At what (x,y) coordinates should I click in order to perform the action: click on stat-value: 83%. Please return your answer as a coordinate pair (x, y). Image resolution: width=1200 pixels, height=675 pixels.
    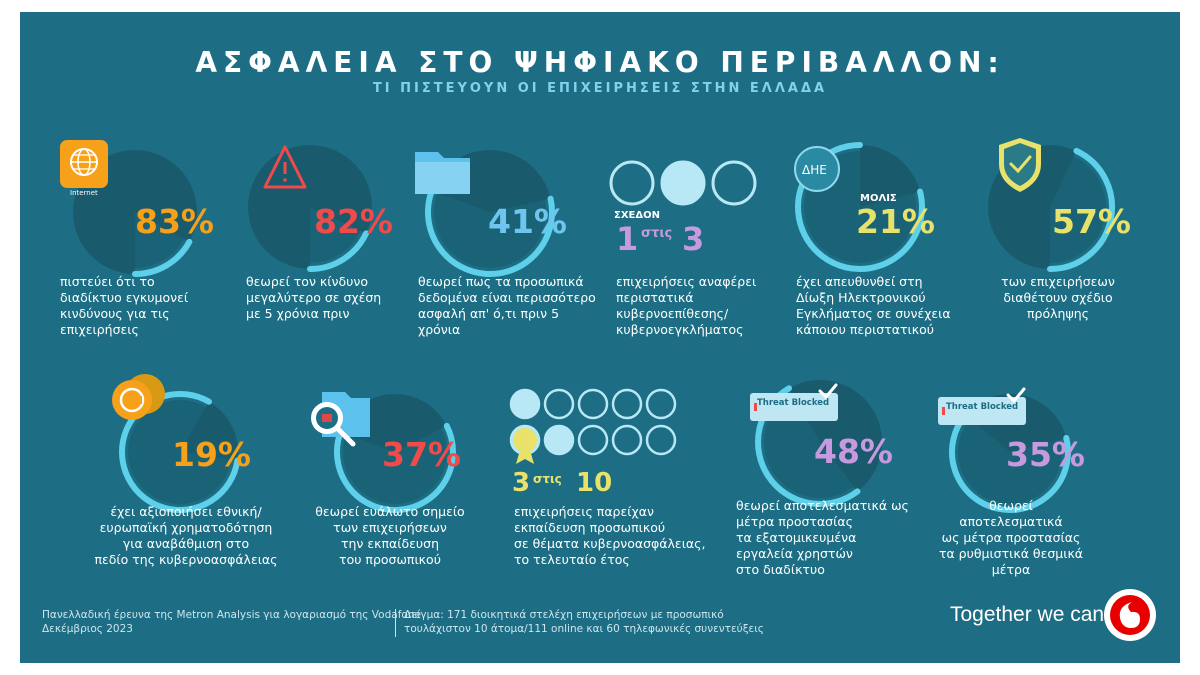
    Looking at the image, I should click on (174, 221).